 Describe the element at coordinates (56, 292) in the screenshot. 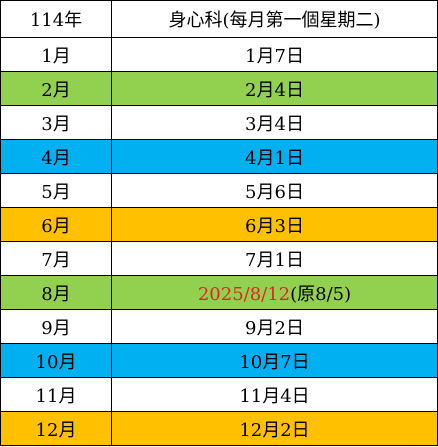

I see `month-cell: 8月` at that location.